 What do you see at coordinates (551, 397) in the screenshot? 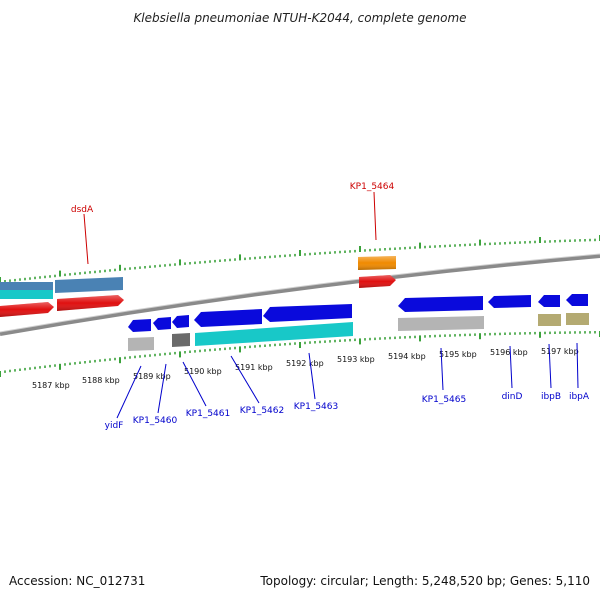
I see `gene-label-ibpB: ibpB` at bounding box center [551, 397].